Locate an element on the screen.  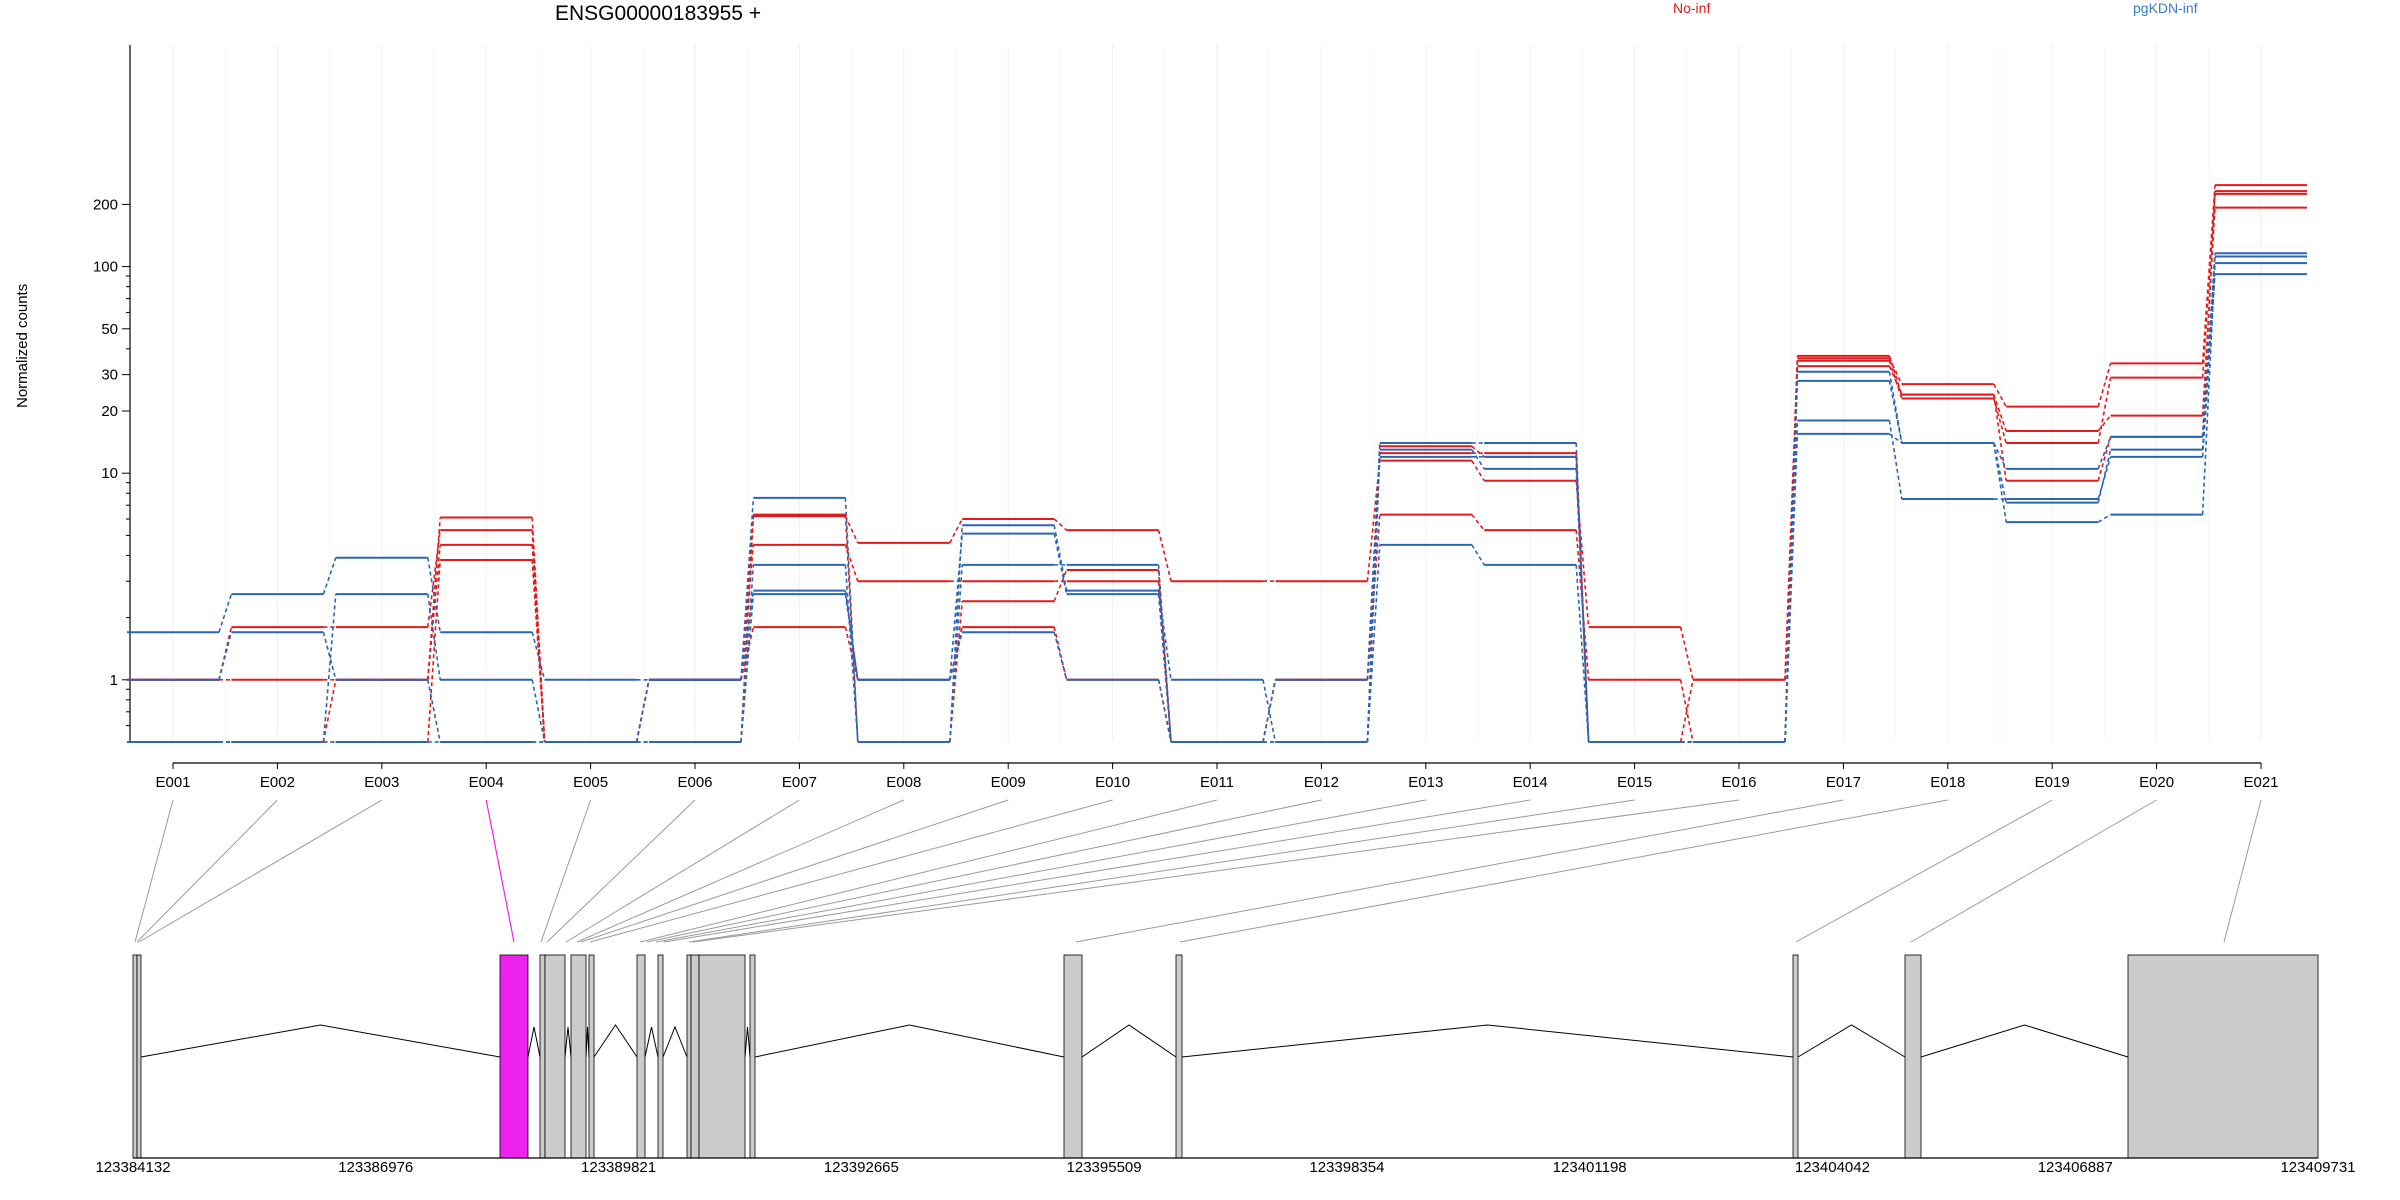
genome-coordinate-label: 123384132 is located at coordinates (132, 1167).